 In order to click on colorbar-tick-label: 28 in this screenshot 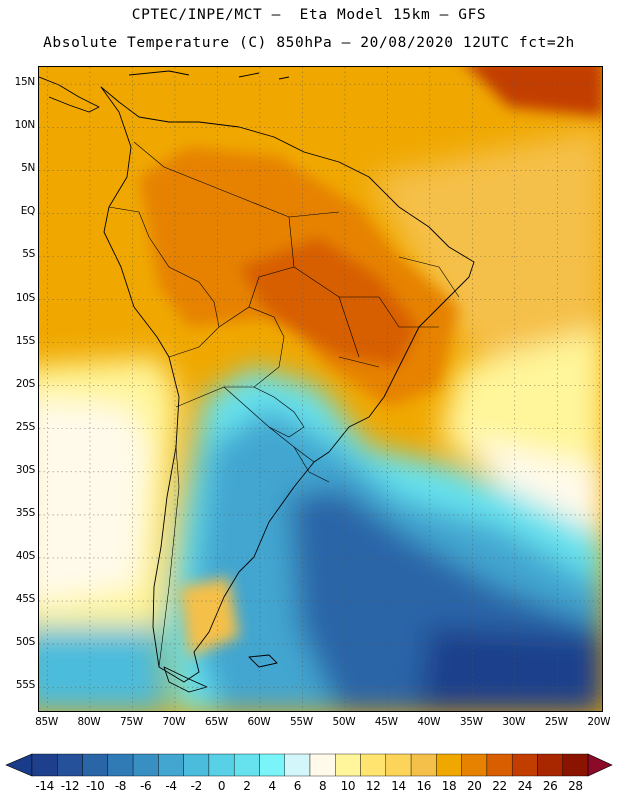, I will do `click(575, 786)`.